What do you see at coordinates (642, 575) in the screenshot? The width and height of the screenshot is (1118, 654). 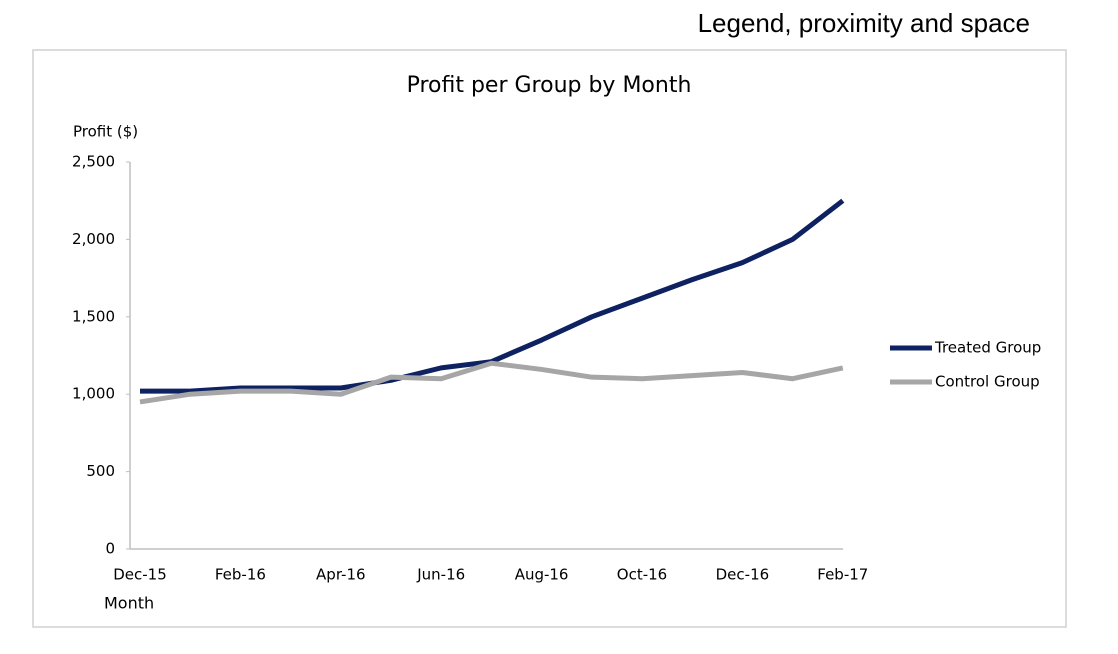 I see `x-tick-label: Oct-16` at bounding box center [642, 575].